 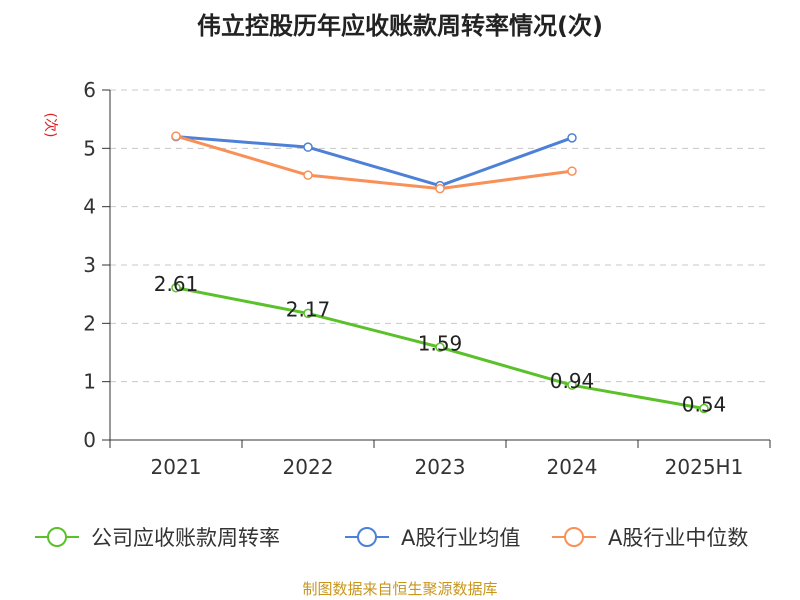 What do you see at coordinates (89, 323) in the screenshot?
I see `y-tick-label: 2` at bounding box center [89, 323].